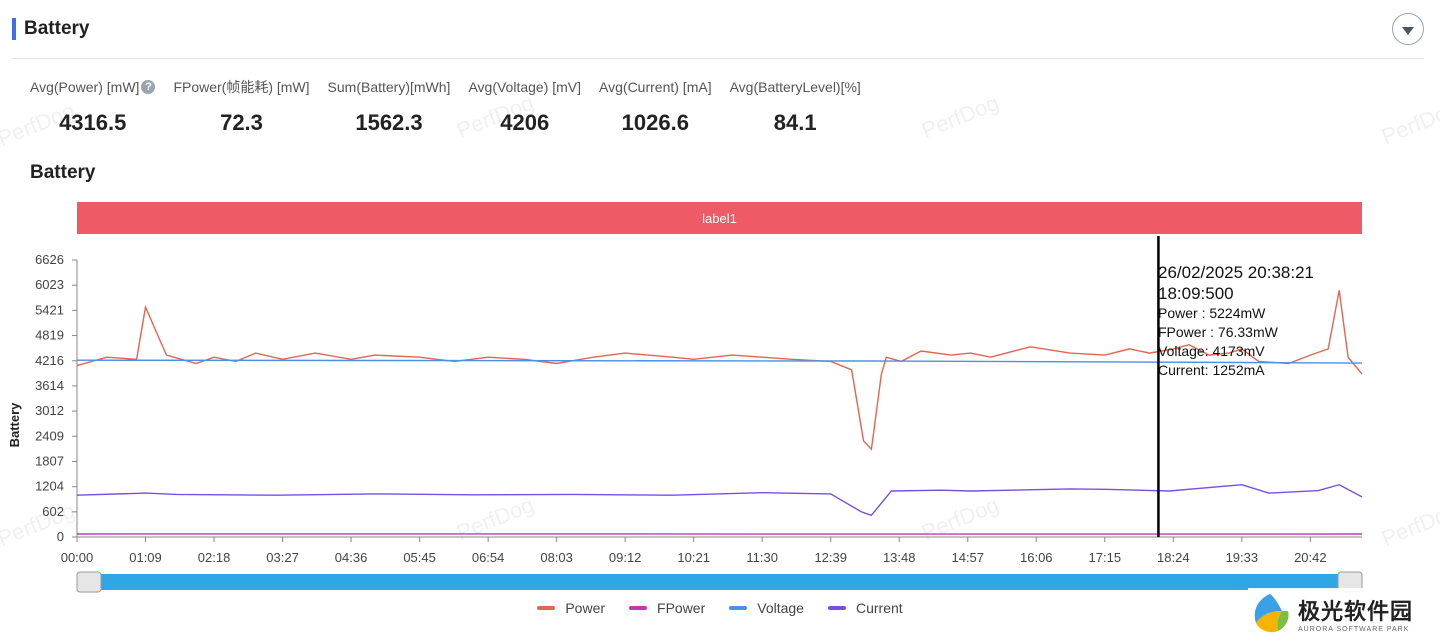  What do you see at coordinates (241, 122) in the screenshot?
I see `stat-value: 72.3` at bounding box center [241, 122].